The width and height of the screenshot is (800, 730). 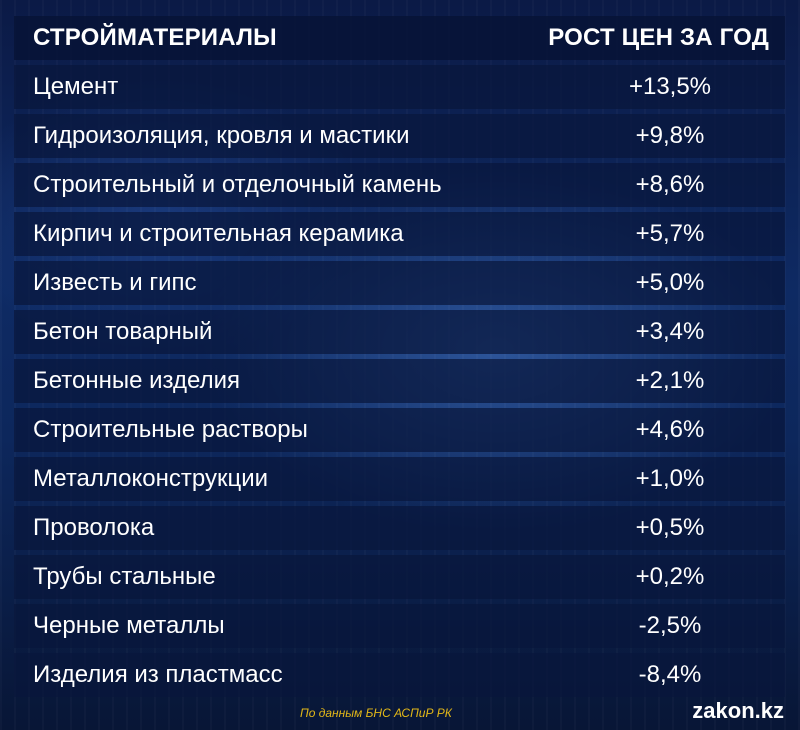 I want to click on table-row: Черные металлы -2,5%, so click(x=399, y=626).